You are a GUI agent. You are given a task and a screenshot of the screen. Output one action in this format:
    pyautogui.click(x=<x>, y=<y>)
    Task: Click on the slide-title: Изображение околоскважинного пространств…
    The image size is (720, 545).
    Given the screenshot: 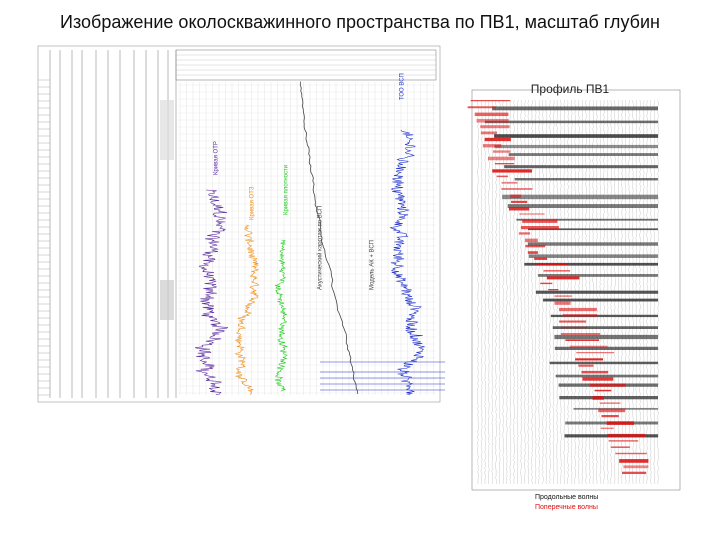 What is the action you would take?
    pyautogui.click(x=360, y=22)
    